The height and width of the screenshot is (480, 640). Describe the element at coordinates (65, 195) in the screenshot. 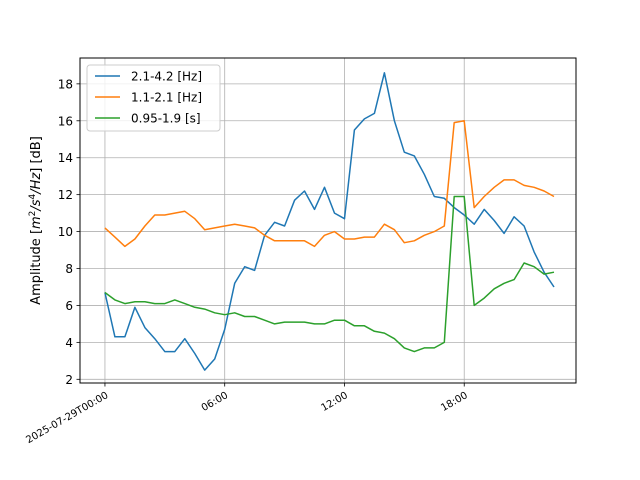

I see `y-tick-label: 12` at that location.